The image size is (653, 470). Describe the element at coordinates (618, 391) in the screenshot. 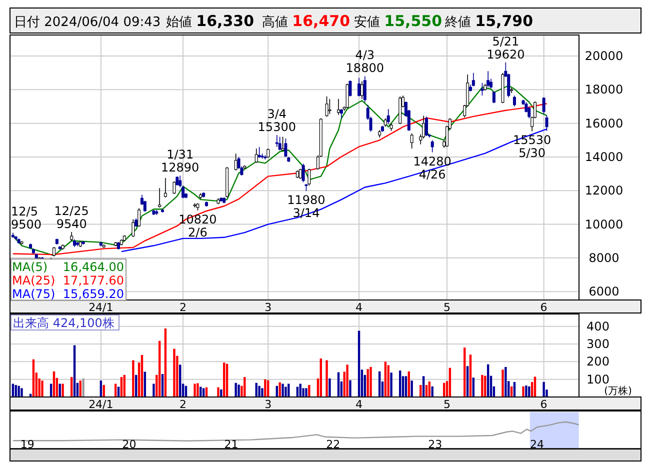

I see `y-axis-title: (万株)` at that location.